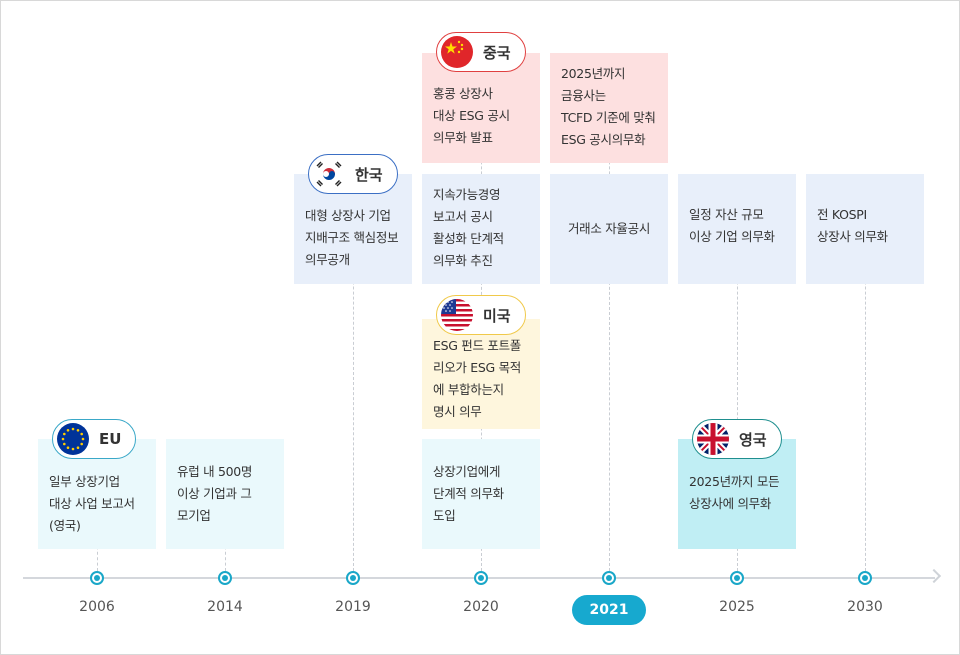 Image resolution: width=960 pixels, height=655 pixels. I want to click on badge-uk-label: 영국, so click(753, 439).